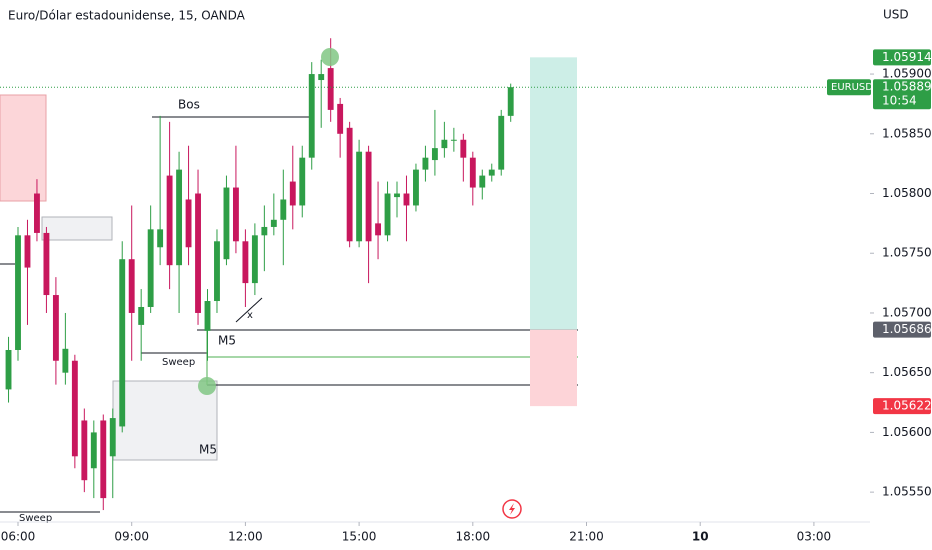 This screenshot has width=932, height=550. What do you see at coordinates (907, 74) in the screenshot?
I see `y-tick-label: 1.05900` at bounding box center [907, 74].